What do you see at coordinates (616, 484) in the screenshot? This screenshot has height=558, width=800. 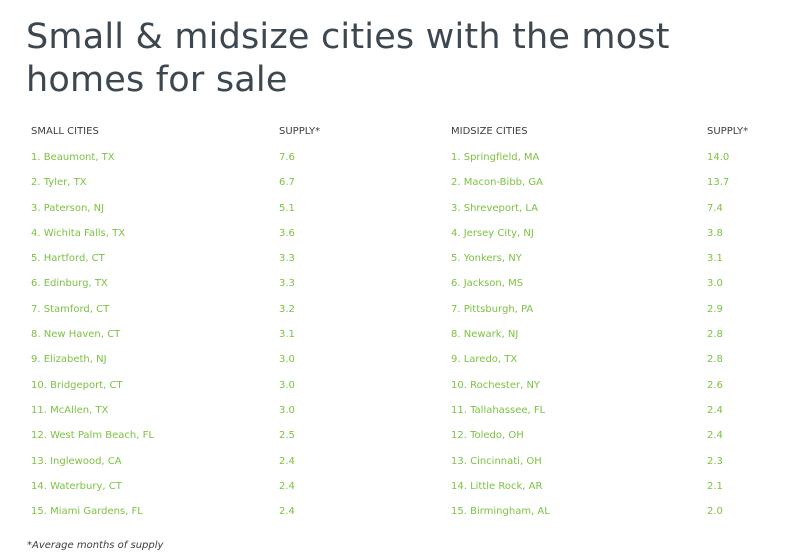 I see `table-row: 14. Little Rock, AR 2.1` at bounding box center [616, 484].